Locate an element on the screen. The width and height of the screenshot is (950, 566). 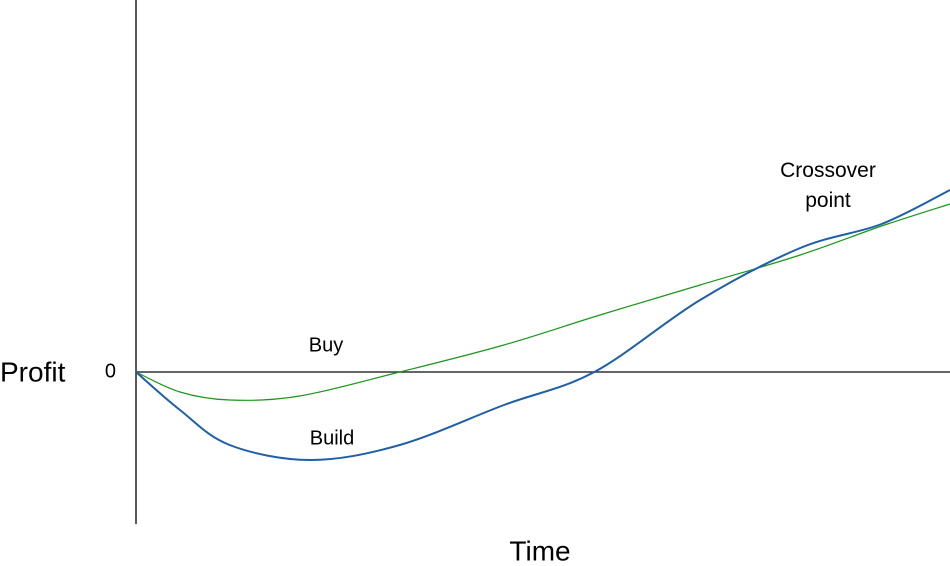
y-tick-label: 0 is located at coordinates (110, 371).